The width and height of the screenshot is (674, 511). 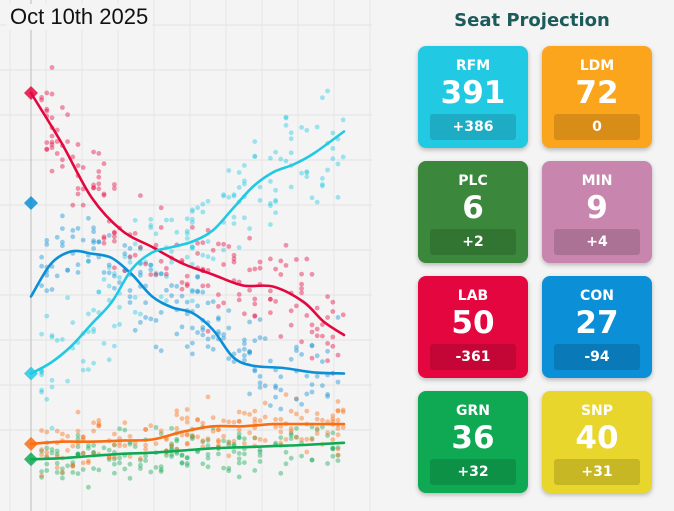 I want to click on party-card-grn: GRN 36 +32, so click(x=473, y=442).